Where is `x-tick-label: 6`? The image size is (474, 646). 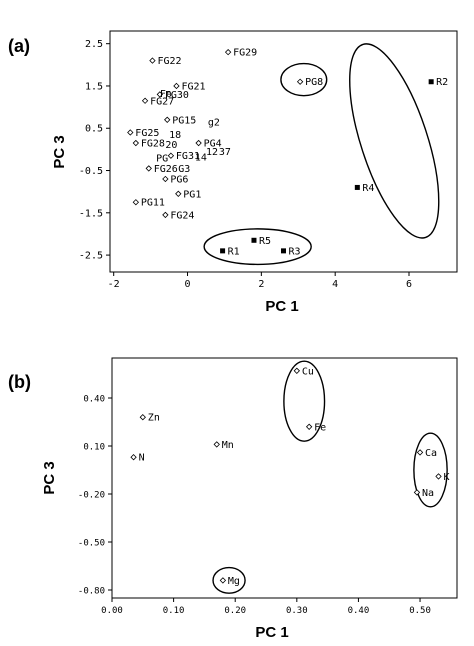
x-tick-label: 6 is located at coordinates (409, 284).